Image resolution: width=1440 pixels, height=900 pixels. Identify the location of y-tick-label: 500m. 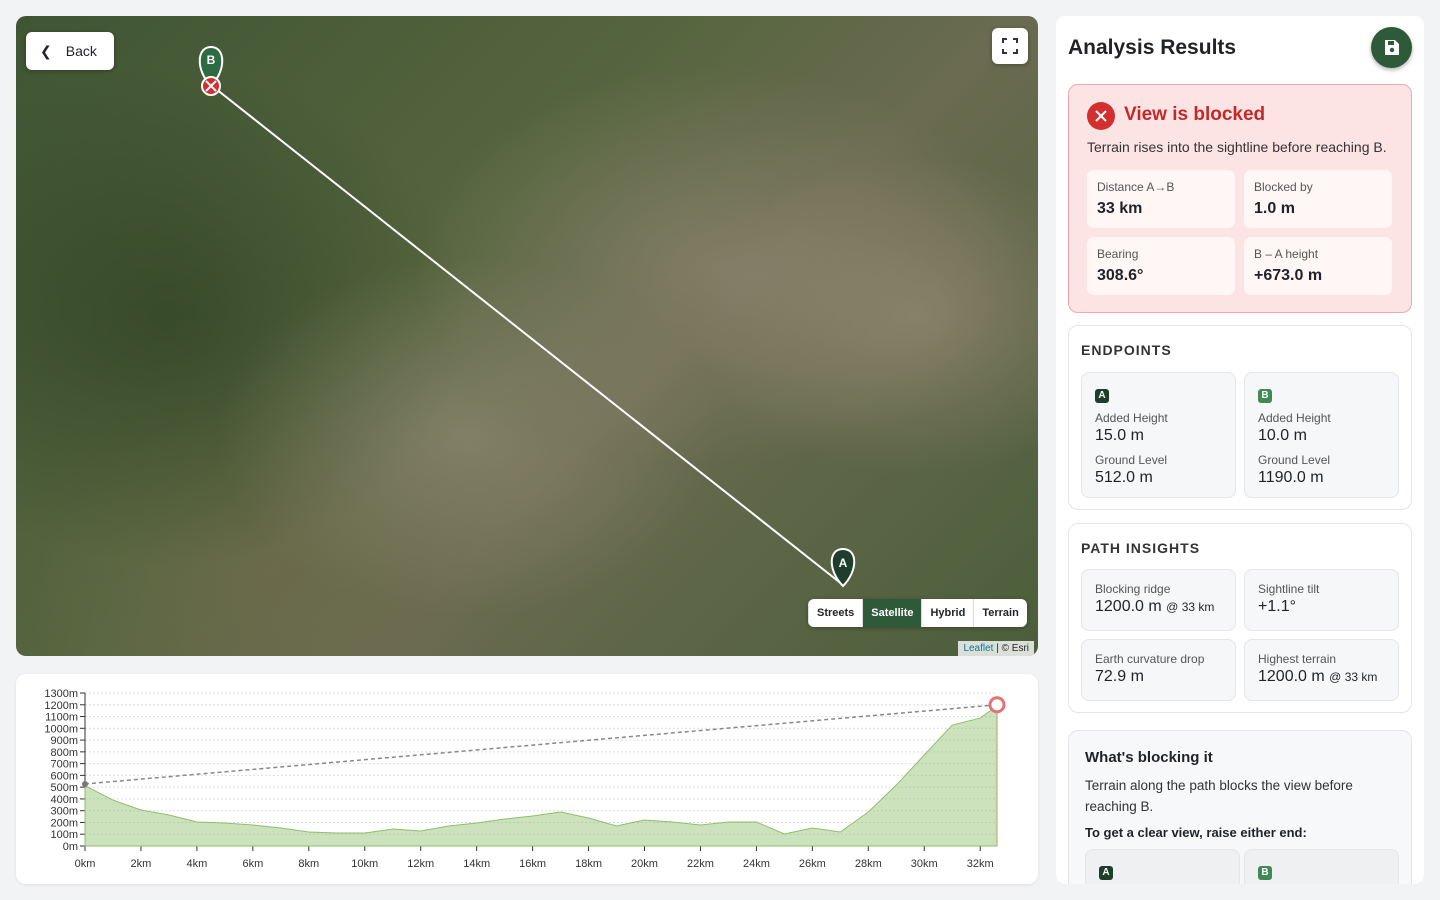
(64, 788).